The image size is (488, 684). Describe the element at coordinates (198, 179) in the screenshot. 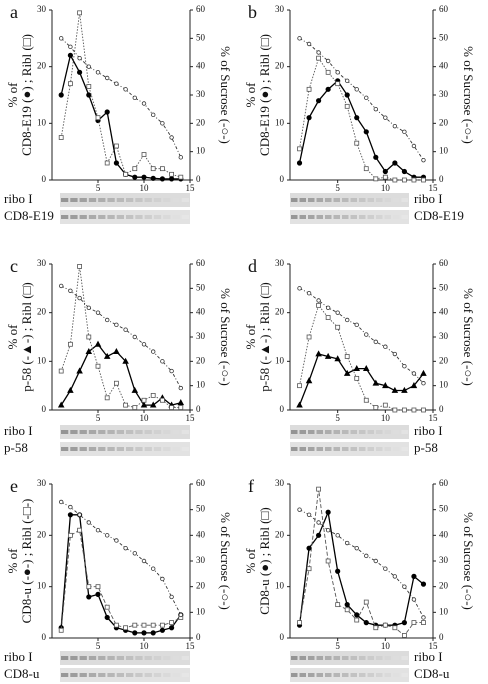

I see `y2-tick-label: 0` at that location.